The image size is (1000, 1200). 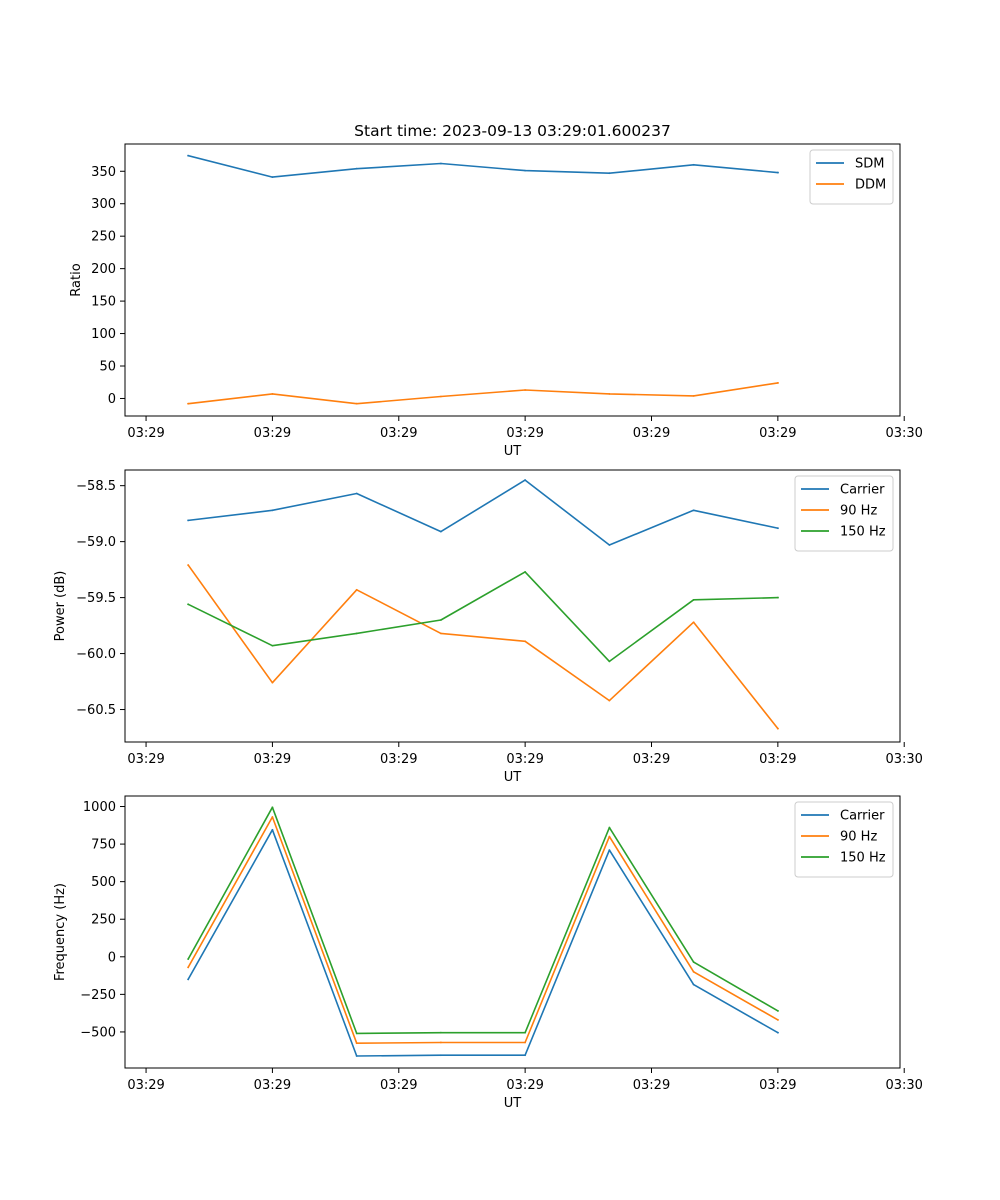 What do you see at coordinates (103, 882) in the screenshot?
I see `y-tick-label: 500` at bounding box center [103, 882].